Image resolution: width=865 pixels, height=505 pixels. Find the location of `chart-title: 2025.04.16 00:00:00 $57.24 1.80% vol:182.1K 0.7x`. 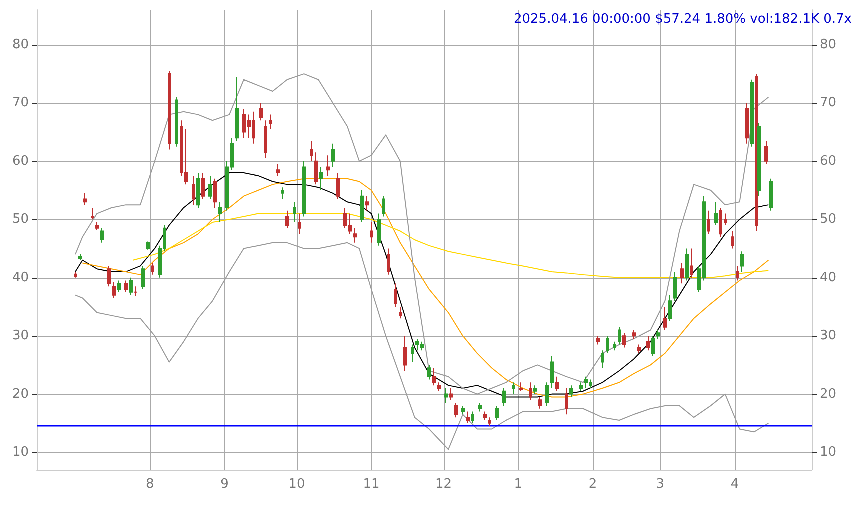

chart-title: 2025.04.16 00:00:00 $57.24 1.80% vol:182.1K 0.7x is located at coordinates (683, 19).